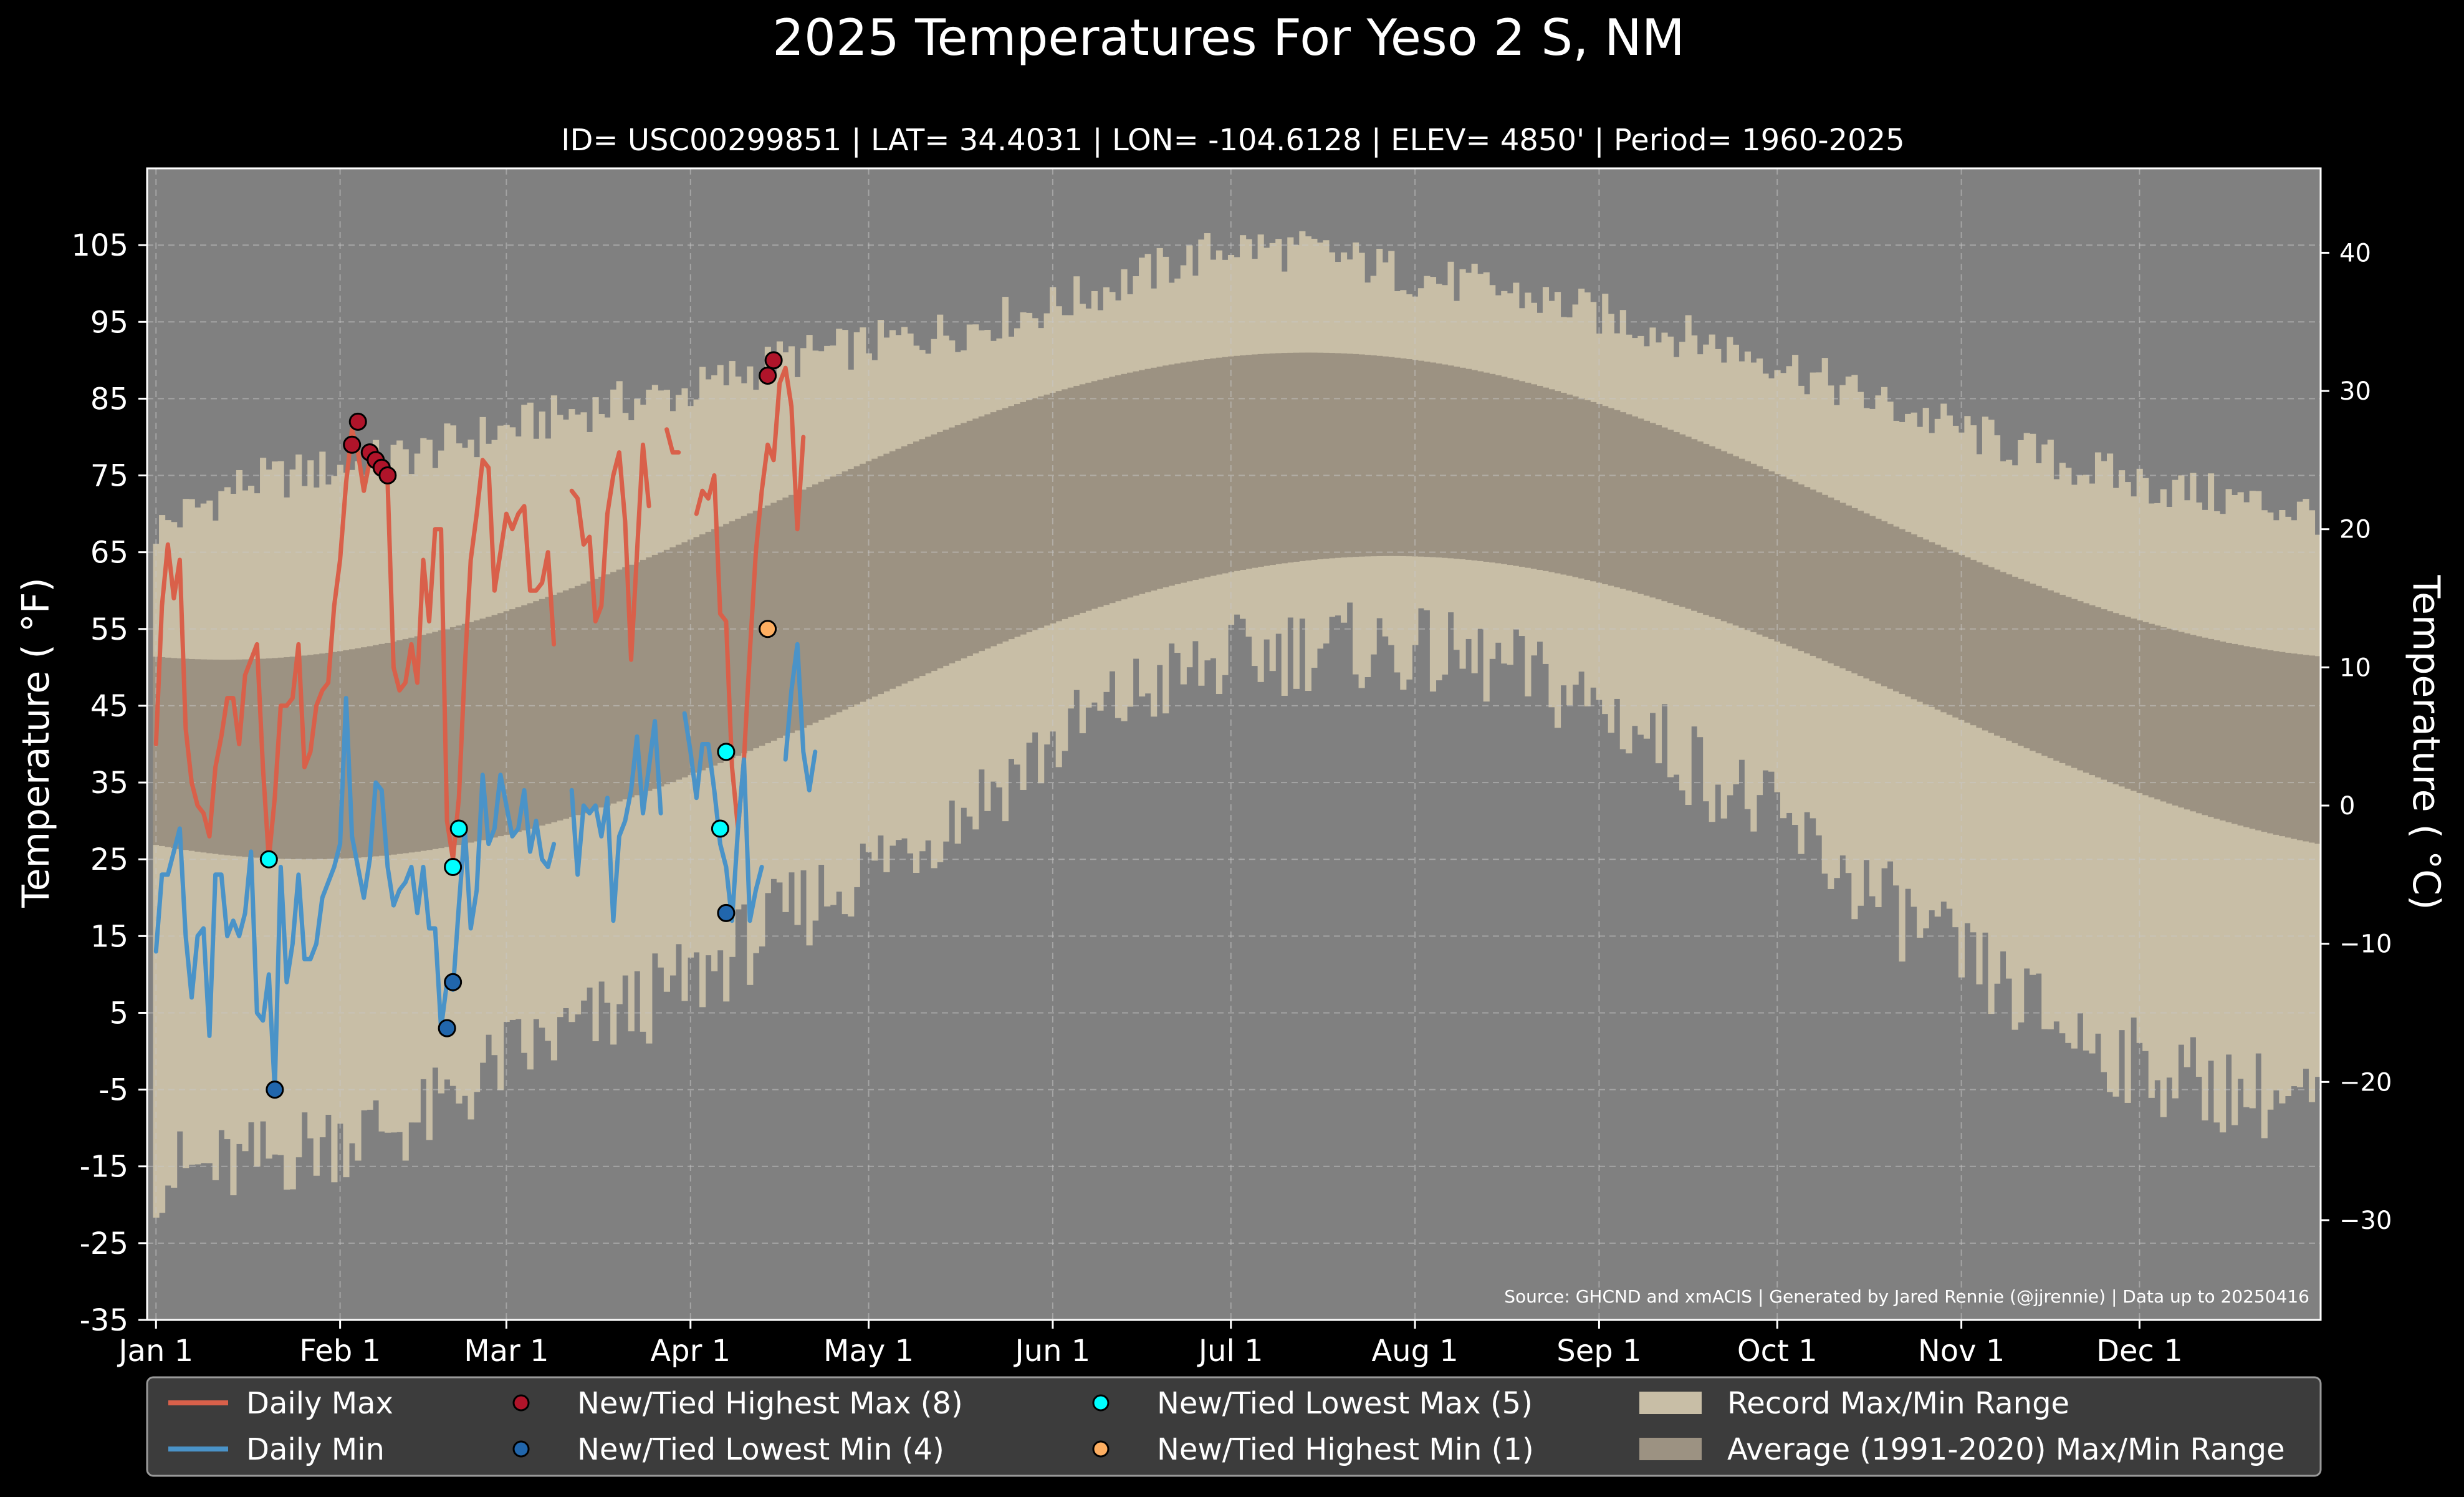  I want to click on y-tick-label: 75, so click(109, 476).